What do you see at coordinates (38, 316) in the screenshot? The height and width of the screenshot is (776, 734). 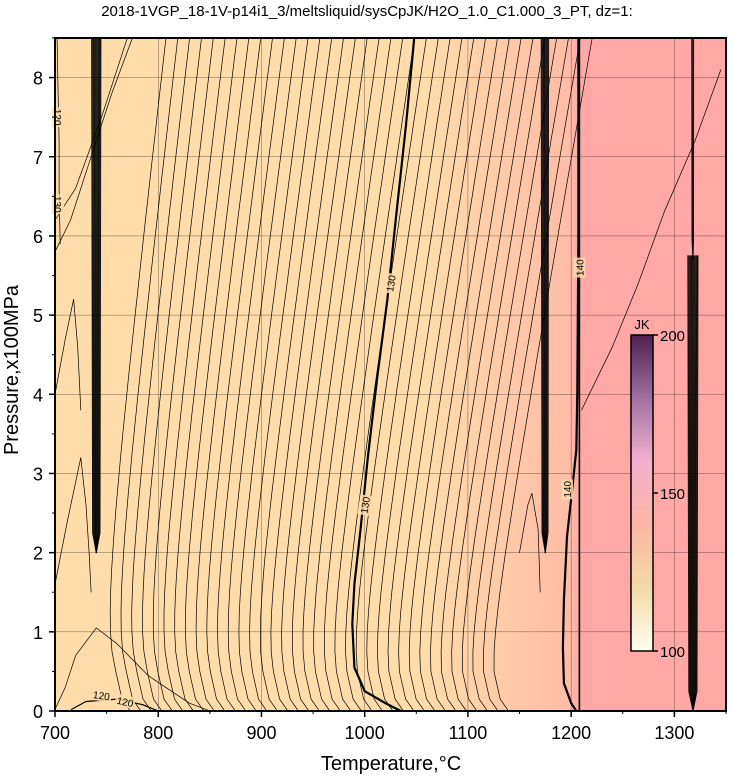 I see `y-tick-label: 5` at bounding box center [38, 316].